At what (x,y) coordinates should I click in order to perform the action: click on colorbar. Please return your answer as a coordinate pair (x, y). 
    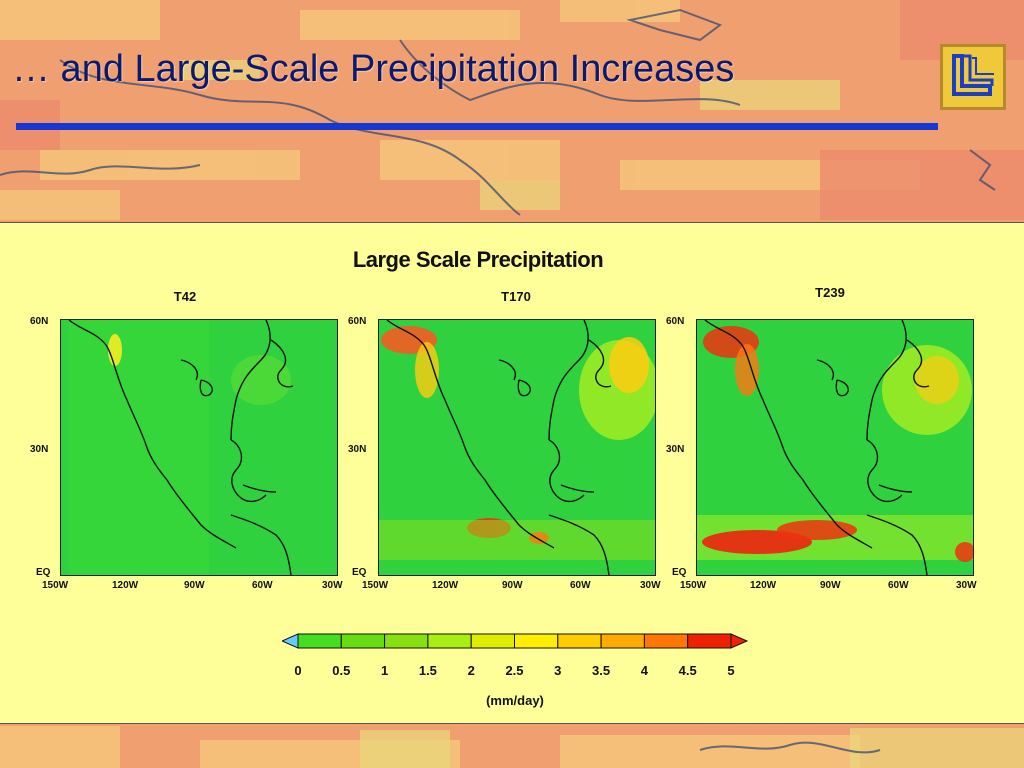
    Looking at the image, I should click on (515, 641).